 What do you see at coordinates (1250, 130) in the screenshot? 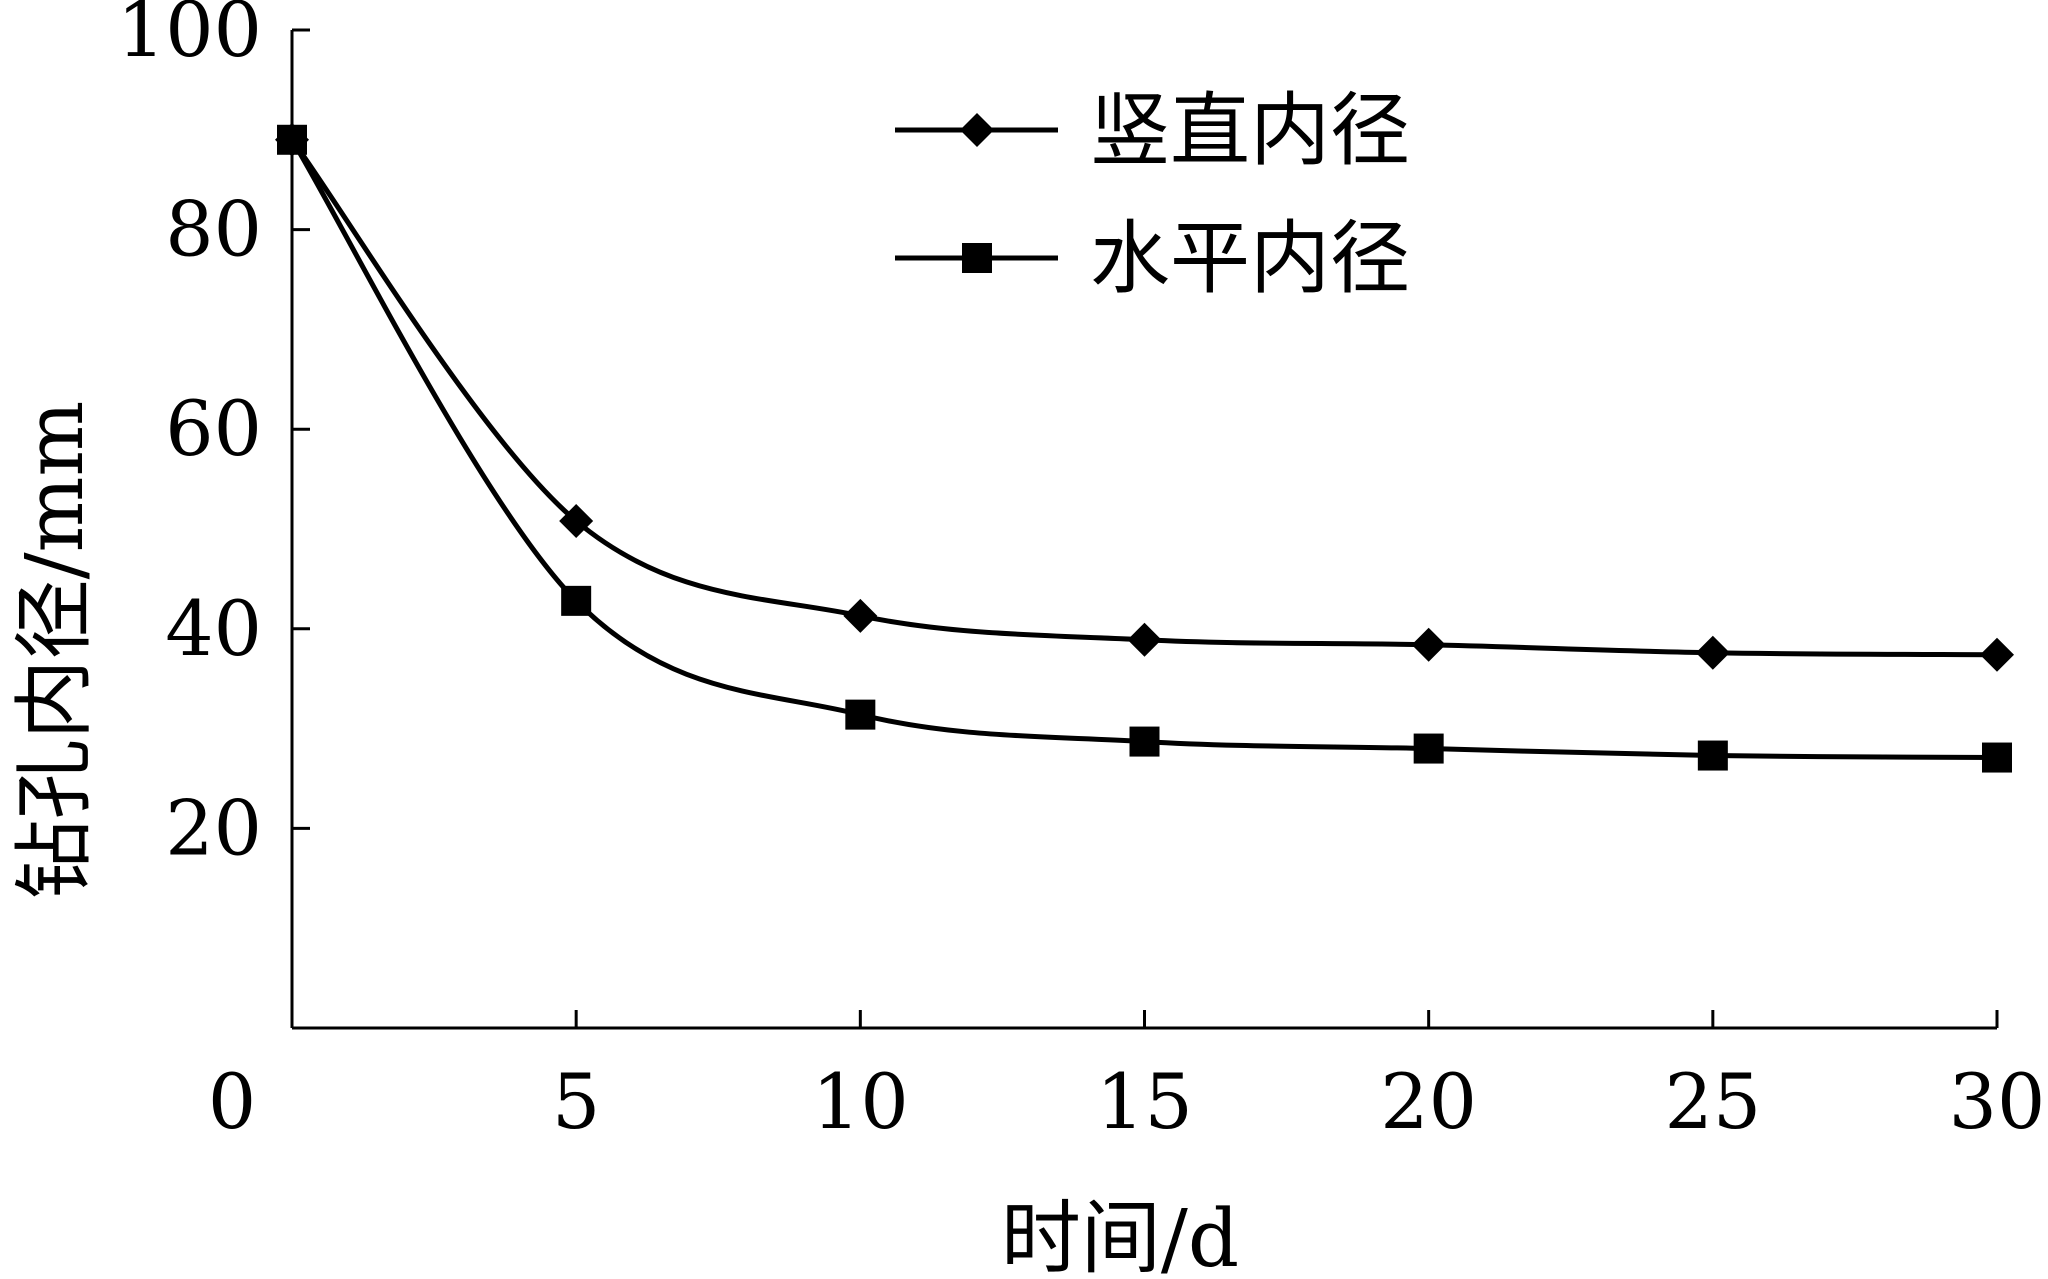
I see `legend-label: 竖直内径` at bounding box center [1250, 130].